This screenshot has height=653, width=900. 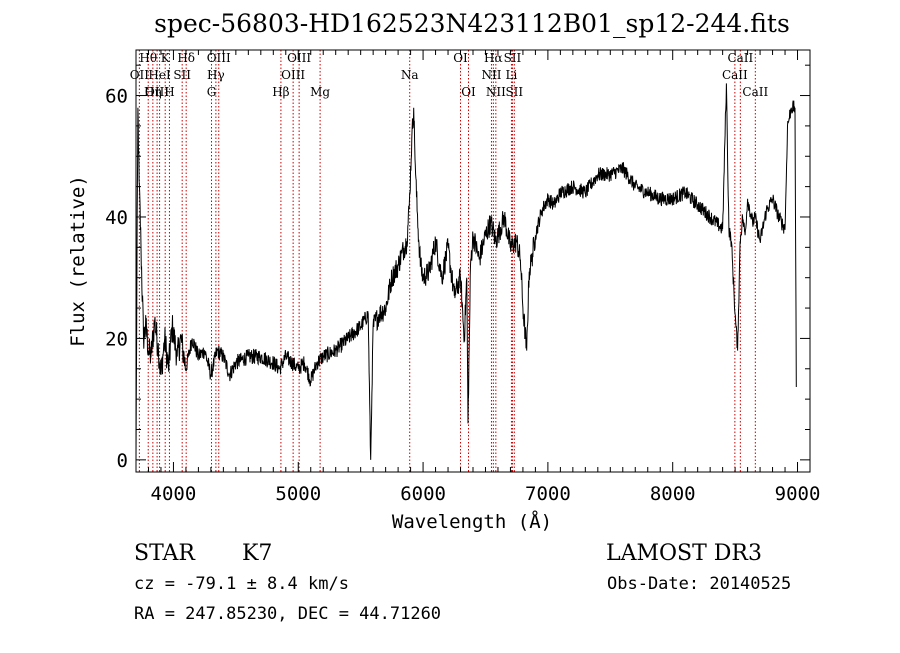 I want to click on y-tick-label-40: 40, so click(x=116, y=218).